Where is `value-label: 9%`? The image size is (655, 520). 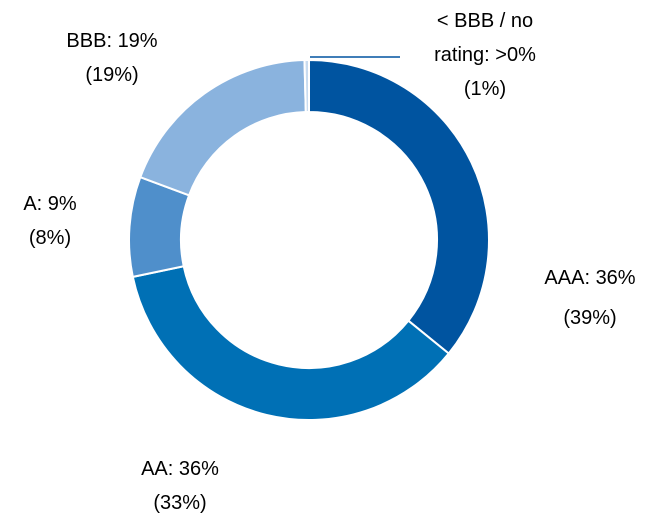 value-label: 9% is located at coordinates (62, 204).